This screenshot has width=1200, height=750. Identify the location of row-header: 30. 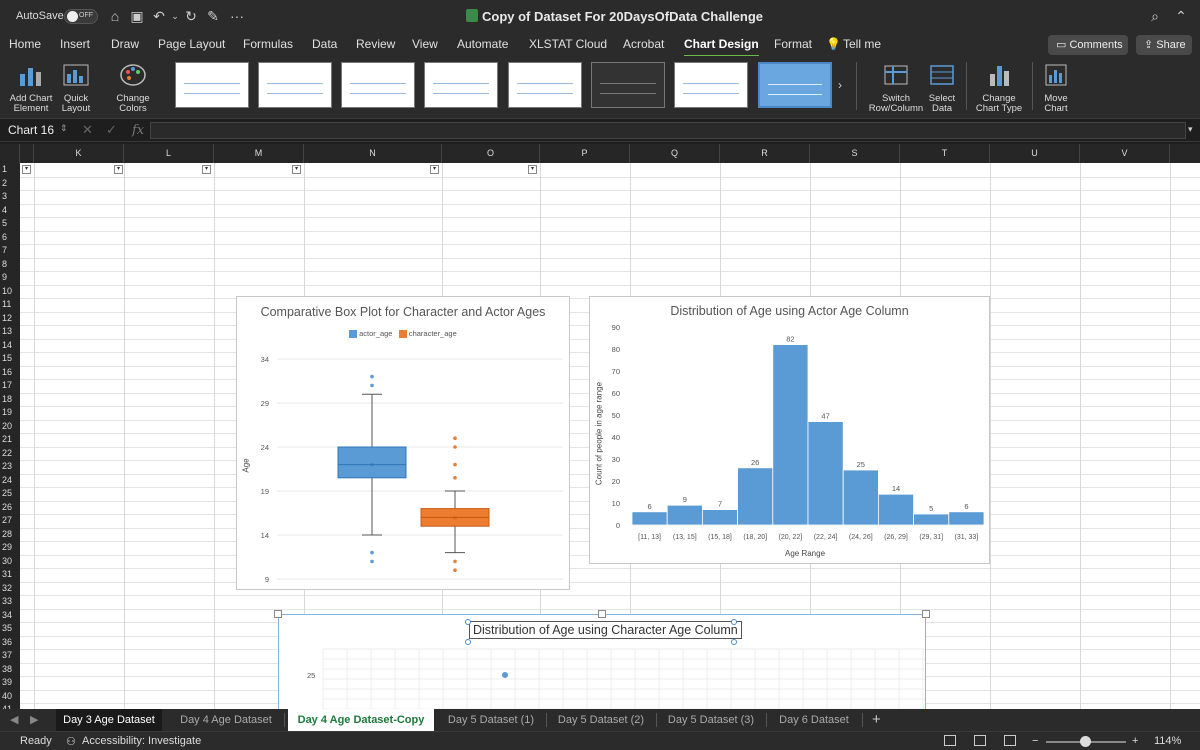
(7, 560).